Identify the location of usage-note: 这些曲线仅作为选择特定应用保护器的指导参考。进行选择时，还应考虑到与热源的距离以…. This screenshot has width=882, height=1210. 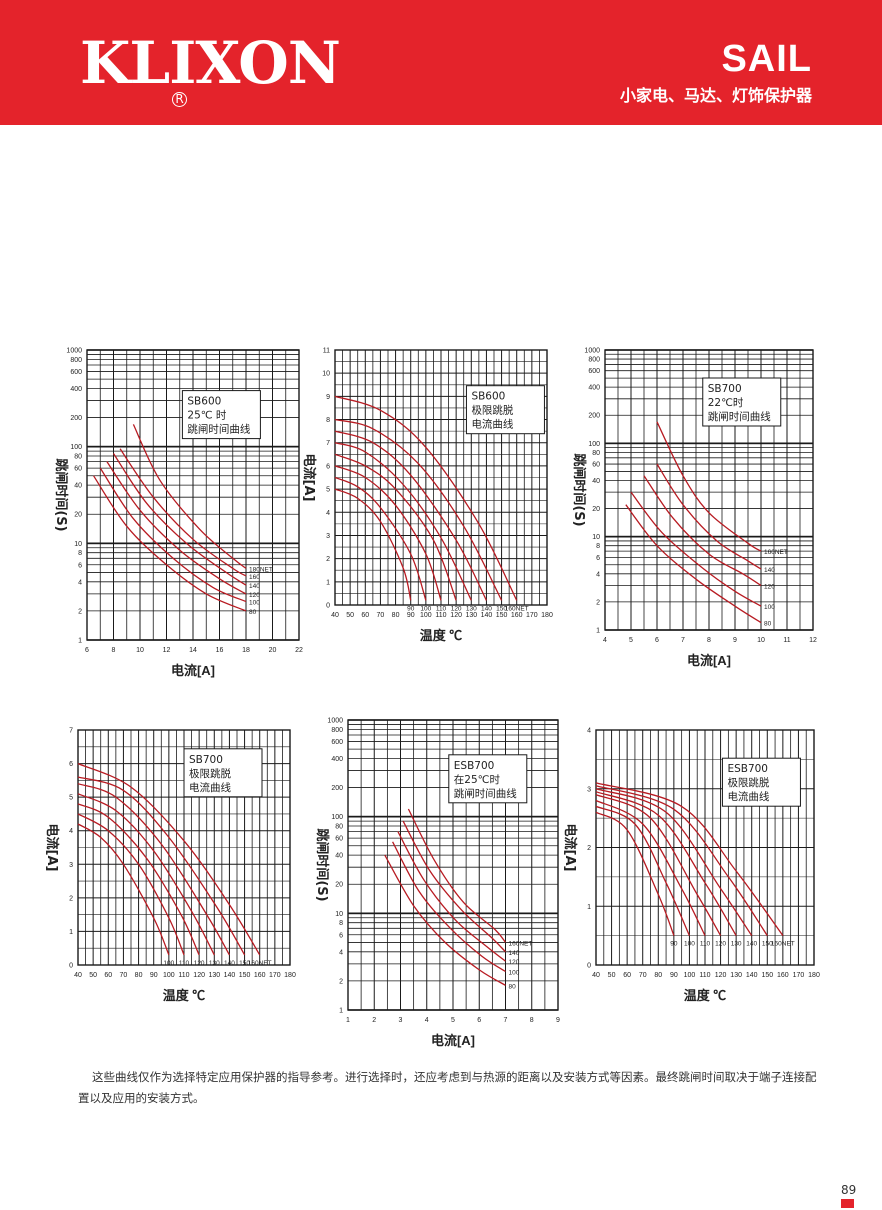
(447, 1087).